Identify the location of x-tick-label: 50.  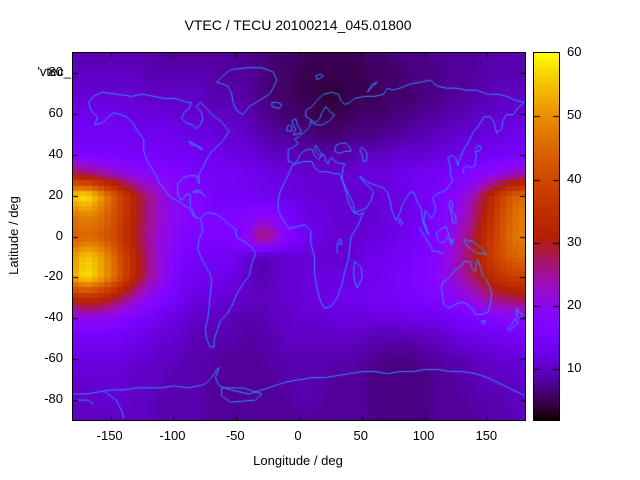
(360, 435).